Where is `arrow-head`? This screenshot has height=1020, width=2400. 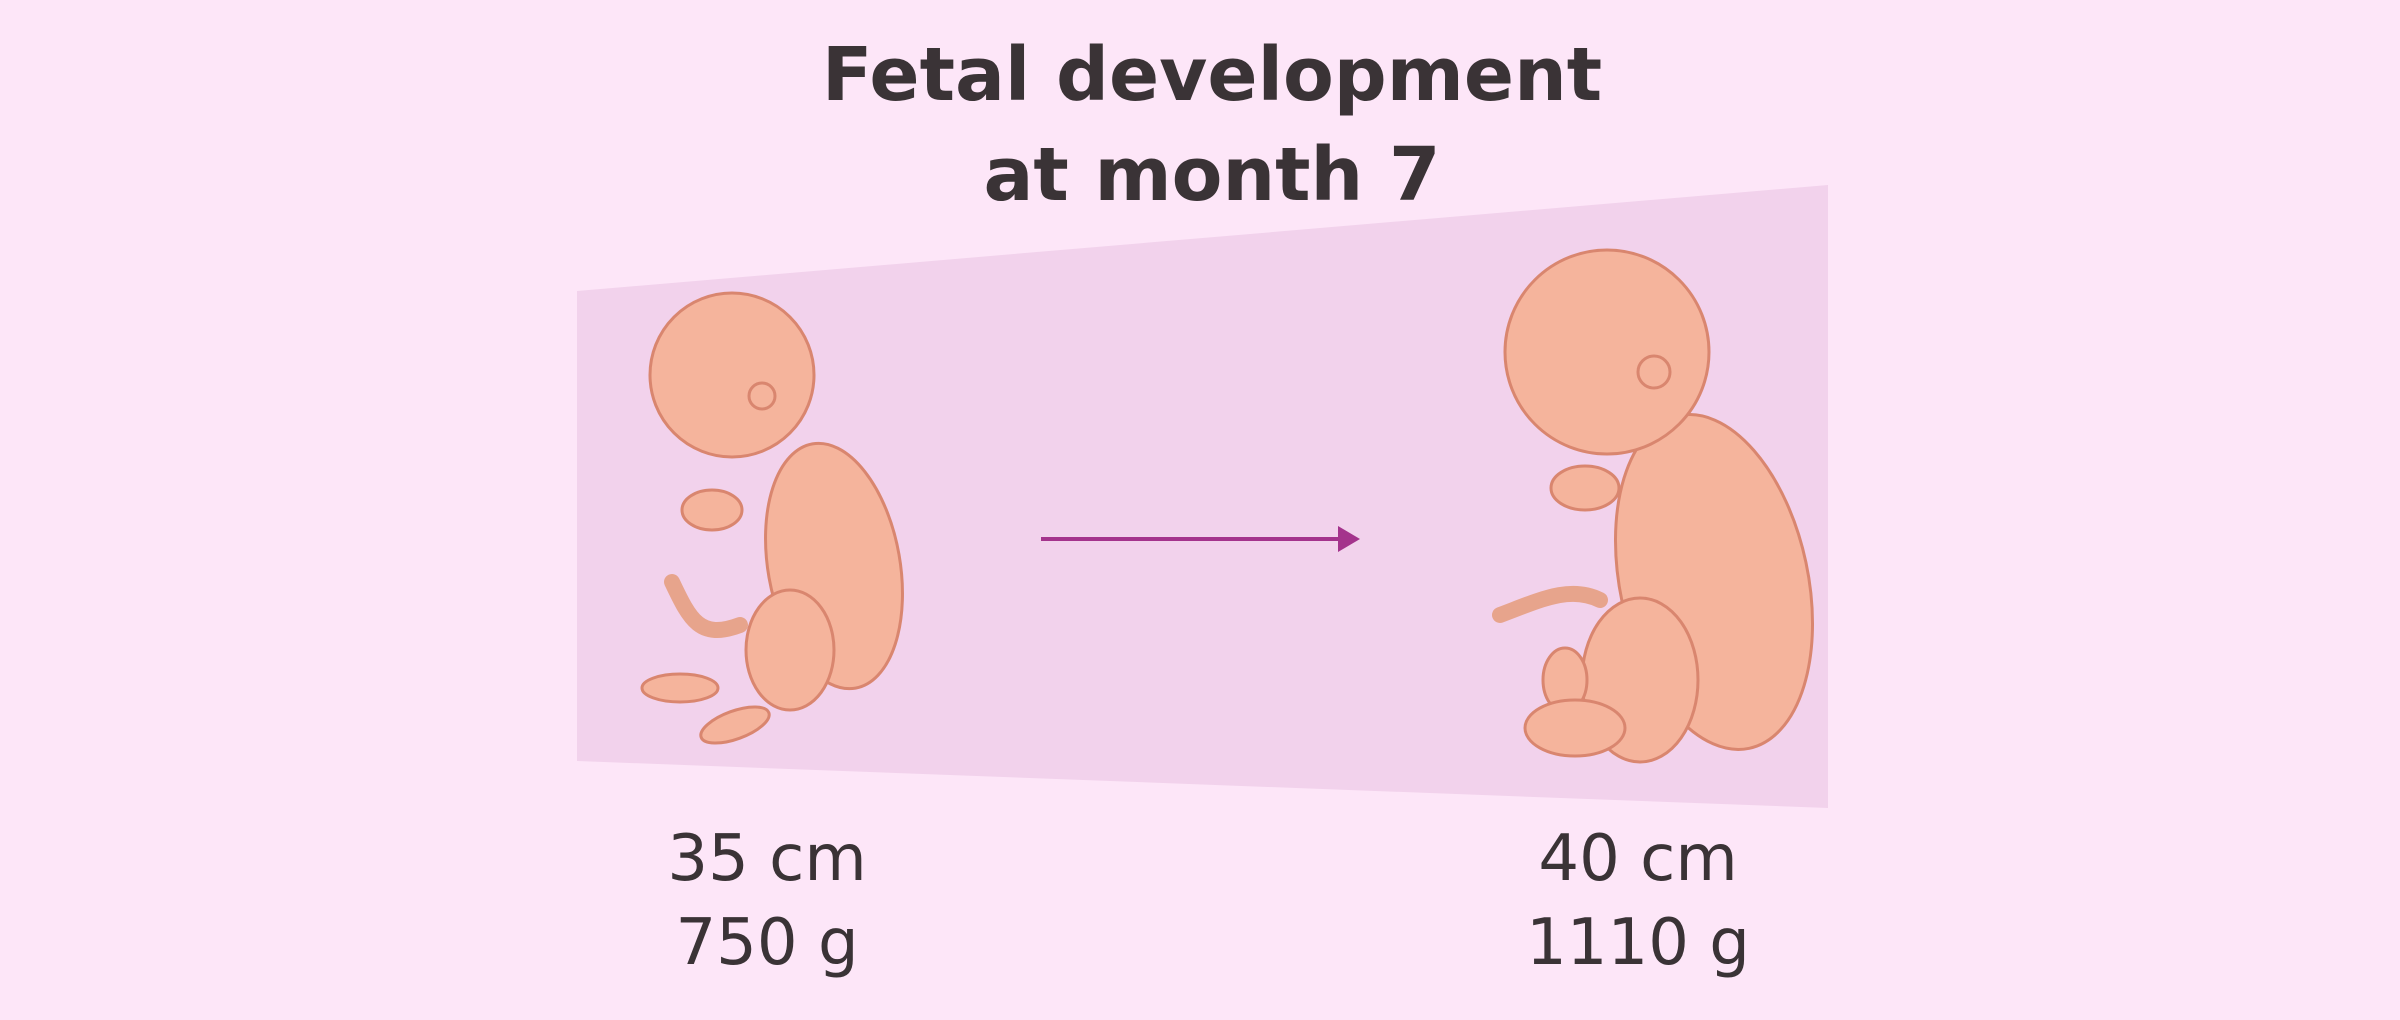
arrow-head is located at coordinates (1349, 539).